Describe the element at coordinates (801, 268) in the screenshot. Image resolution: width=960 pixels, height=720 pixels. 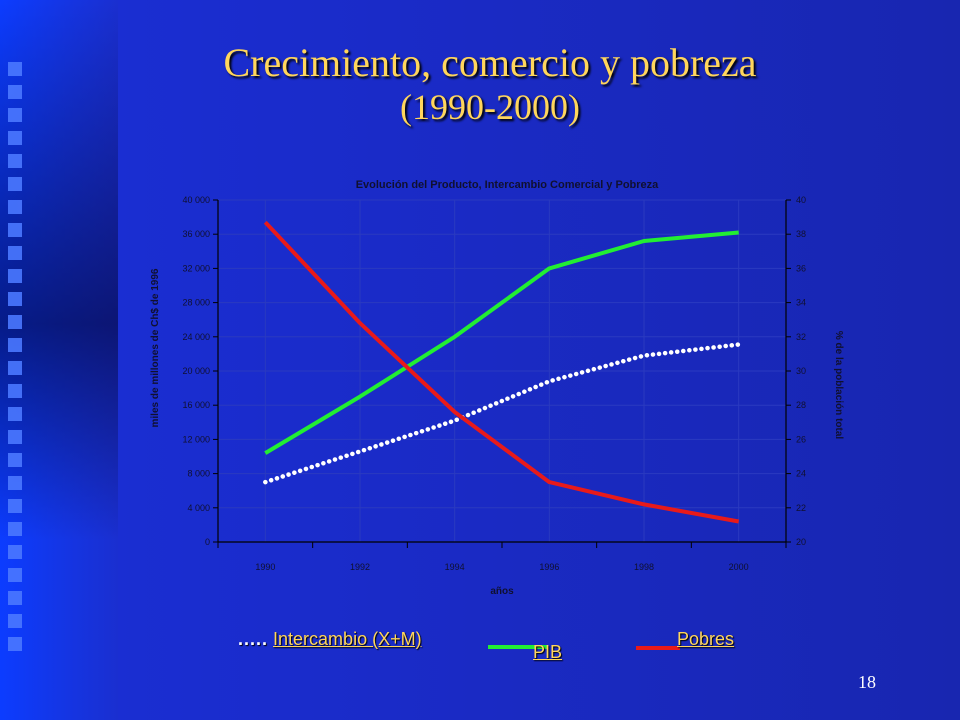
I see `y-right-tick-label: 36` at that location.